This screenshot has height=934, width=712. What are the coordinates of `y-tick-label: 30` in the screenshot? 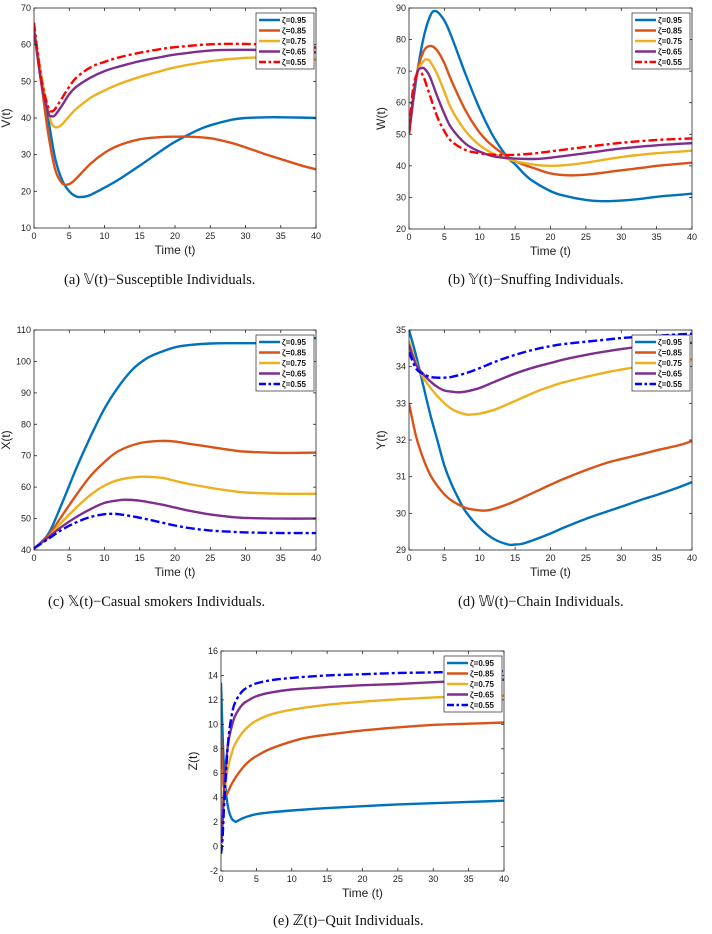 It's located at (26, 155).